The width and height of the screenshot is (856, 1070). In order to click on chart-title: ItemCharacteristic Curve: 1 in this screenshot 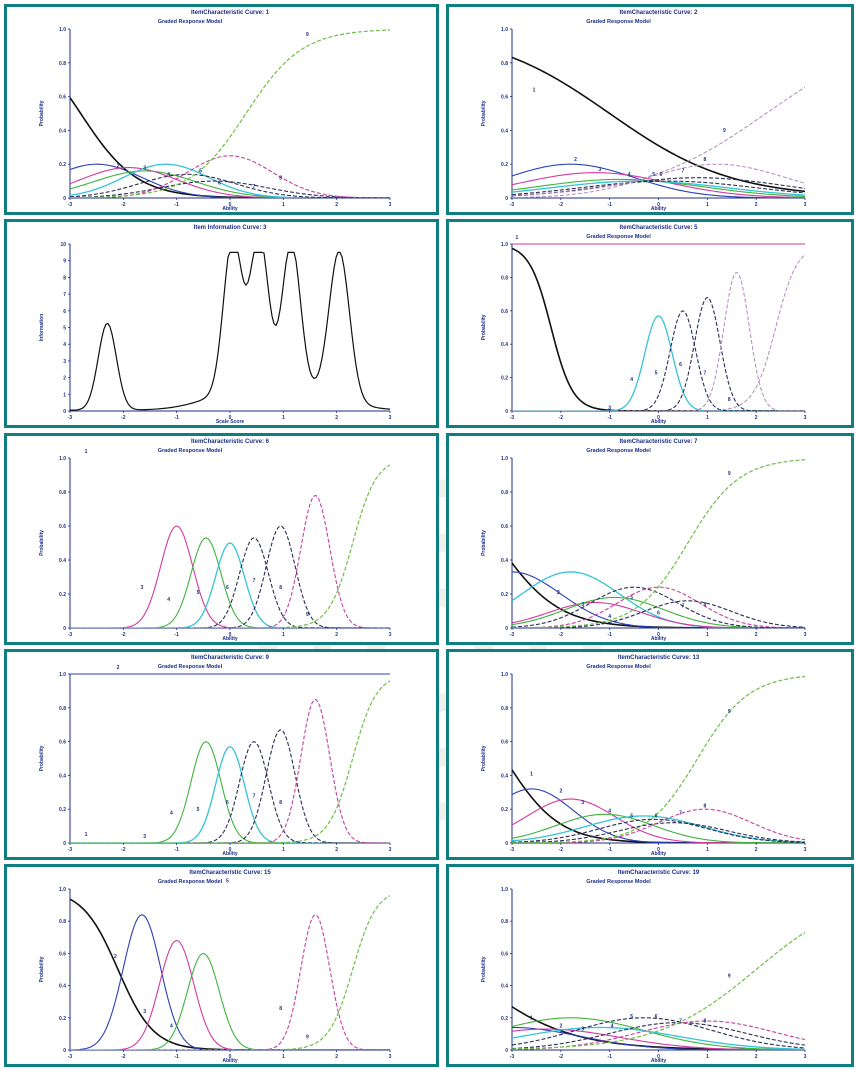, I will do `click(230, 13)`.